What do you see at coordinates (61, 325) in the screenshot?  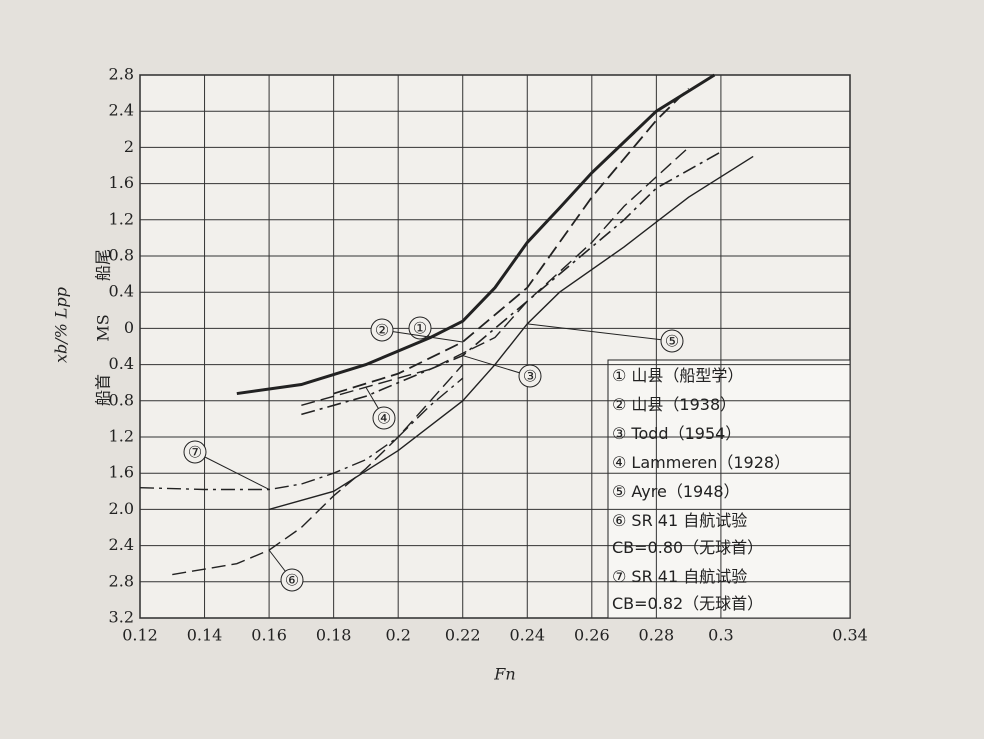 I see `y-axis-label: xb/% Lpp` at bounding box center [61, 325].